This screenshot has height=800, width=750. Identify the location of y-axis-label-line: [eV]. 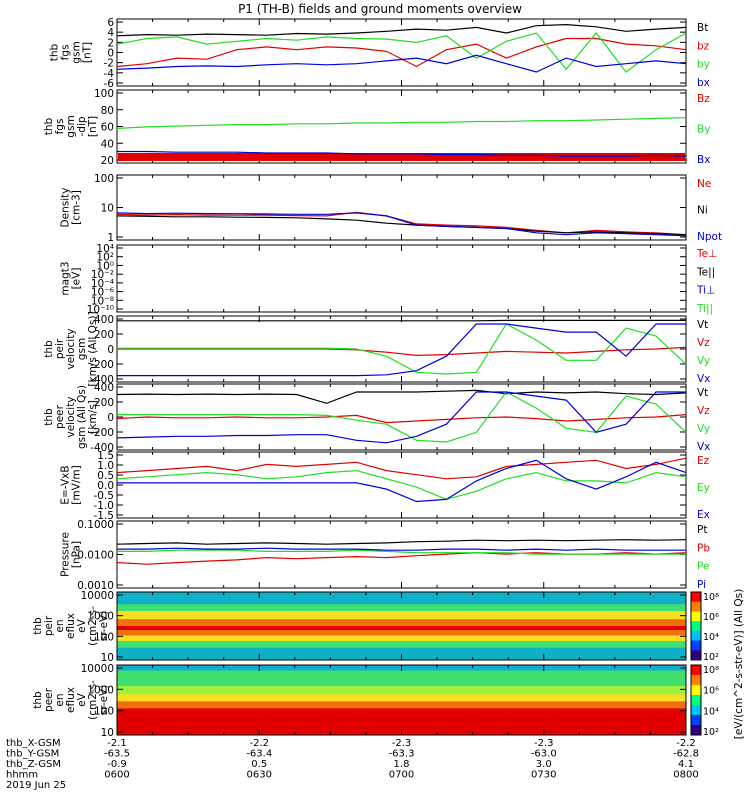
(77, 279).